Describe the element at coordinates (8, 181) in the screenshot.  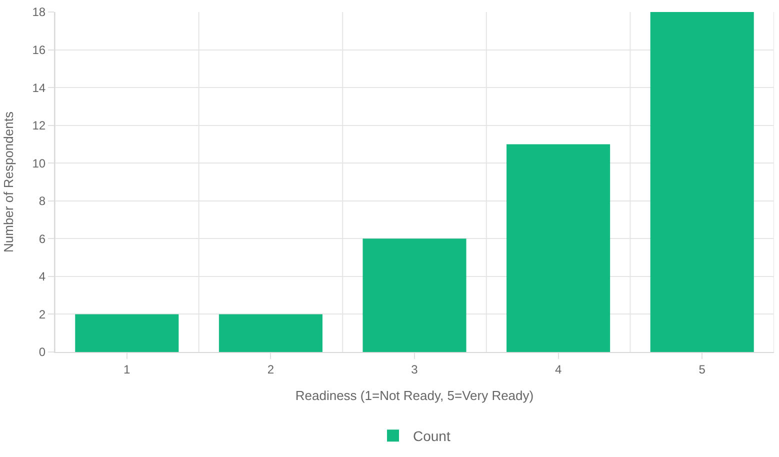
I see `y-axis-title: Number of Respondents` at that location.